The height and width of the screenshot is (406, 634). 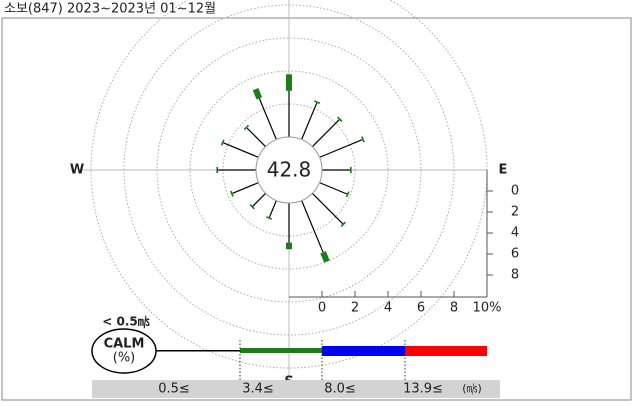 I want to click on x-tick-label: 2, so click(x=355, y=308).